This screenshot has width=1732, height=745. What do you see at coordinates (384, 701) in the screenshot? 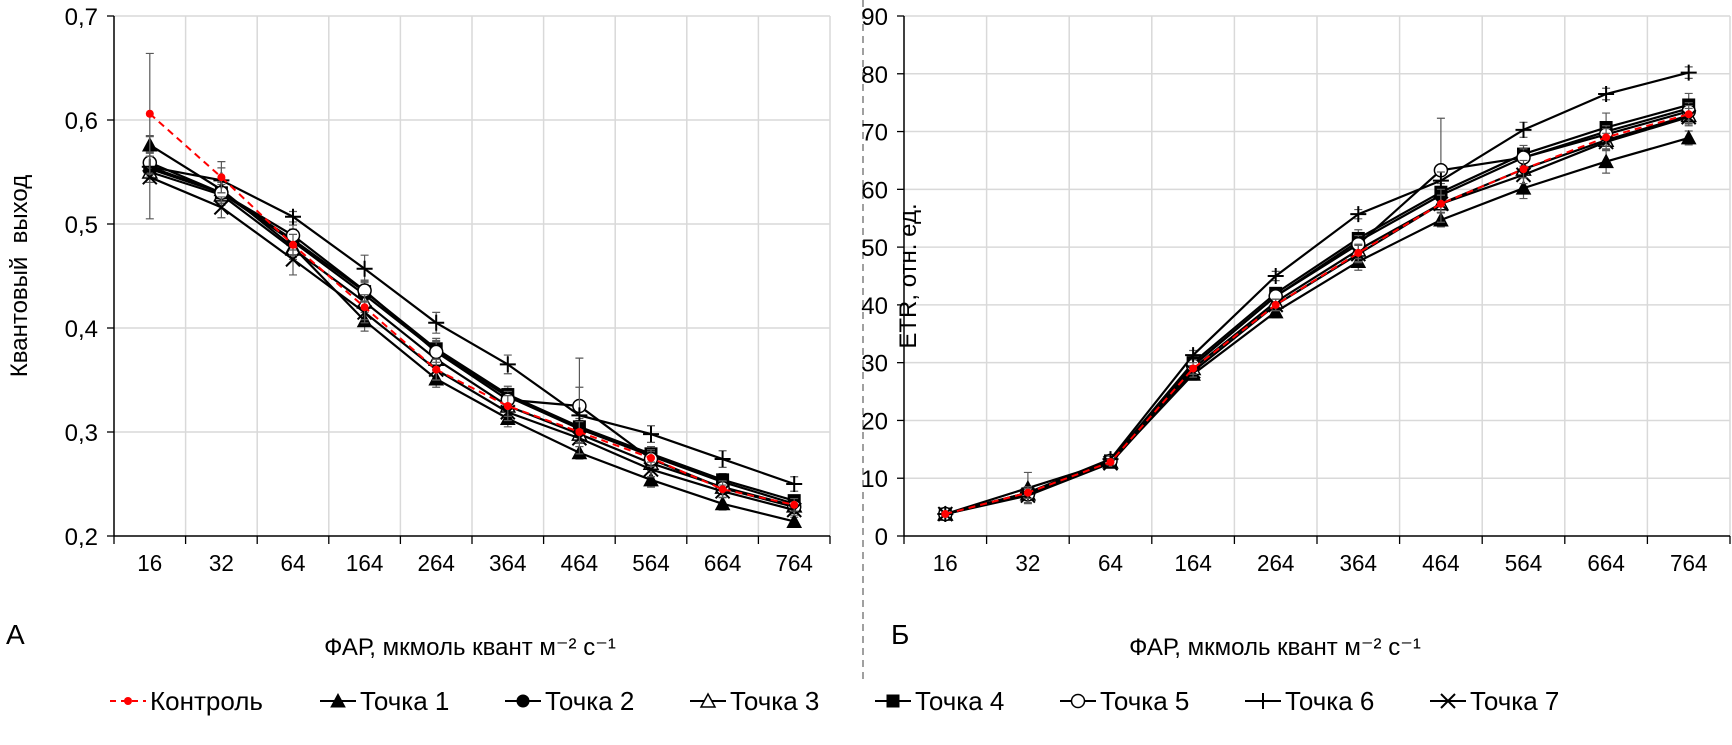
I see `legend-item: Точка 1` at bounding box center [384, 701].